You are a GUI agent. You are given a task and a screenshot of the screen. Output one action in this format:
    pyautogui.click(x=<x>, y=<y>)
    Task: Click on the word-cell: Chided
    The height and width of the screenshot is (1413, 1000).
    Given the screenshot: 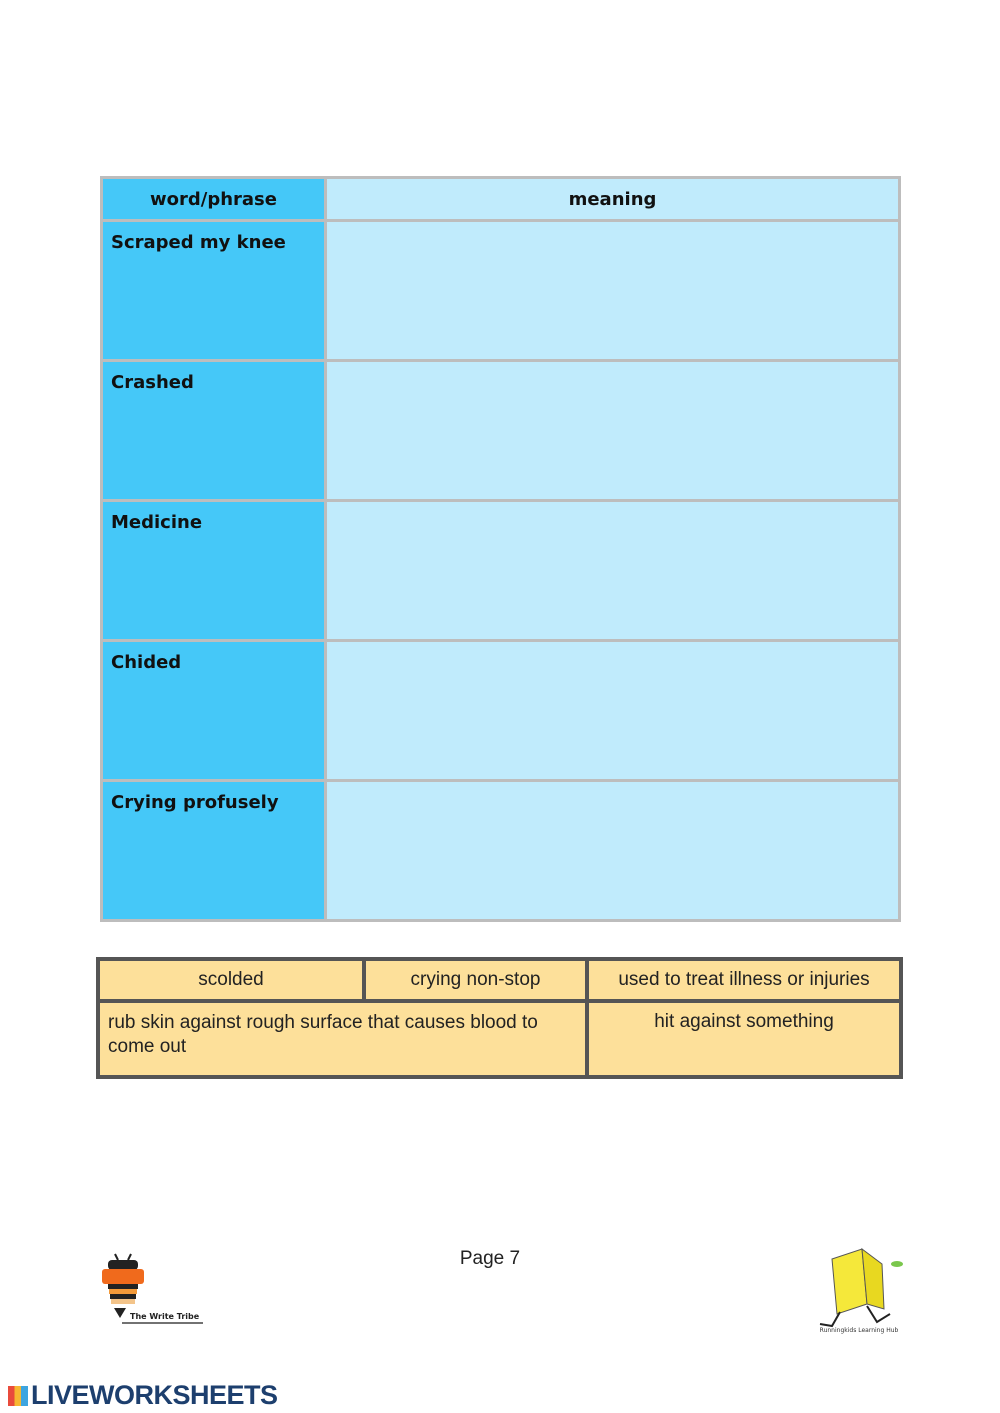 What is the action you would take?
    pyautogui.click(x=213, y=710)
    